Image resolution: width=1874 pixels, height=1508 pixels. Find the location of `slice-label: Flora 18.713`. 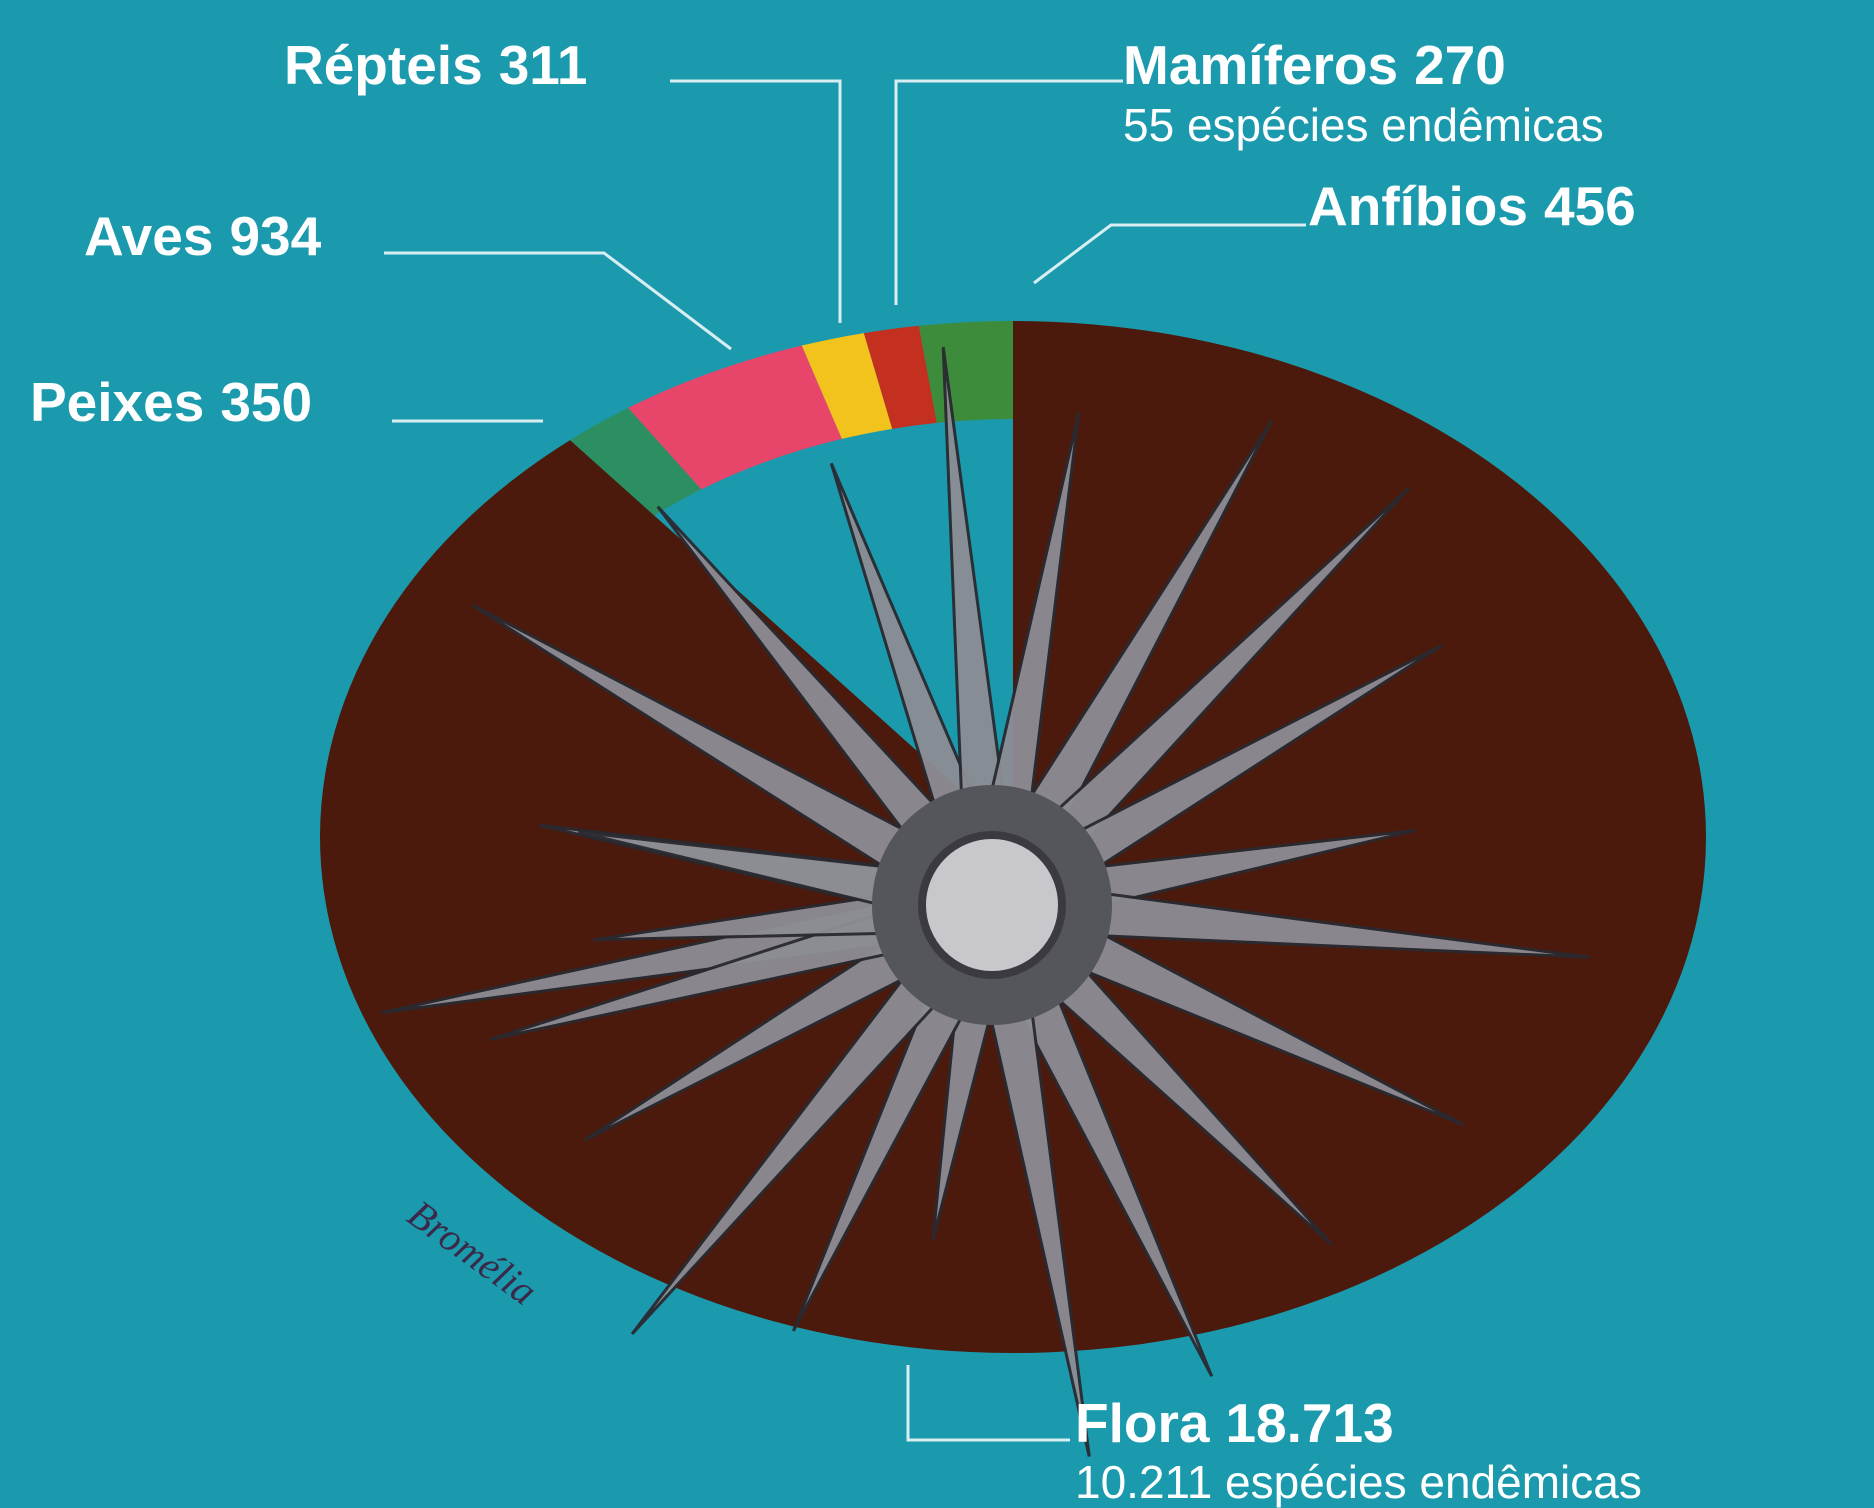

slice-label: Flora 18.713 is located at coordinates (1234, 1423).